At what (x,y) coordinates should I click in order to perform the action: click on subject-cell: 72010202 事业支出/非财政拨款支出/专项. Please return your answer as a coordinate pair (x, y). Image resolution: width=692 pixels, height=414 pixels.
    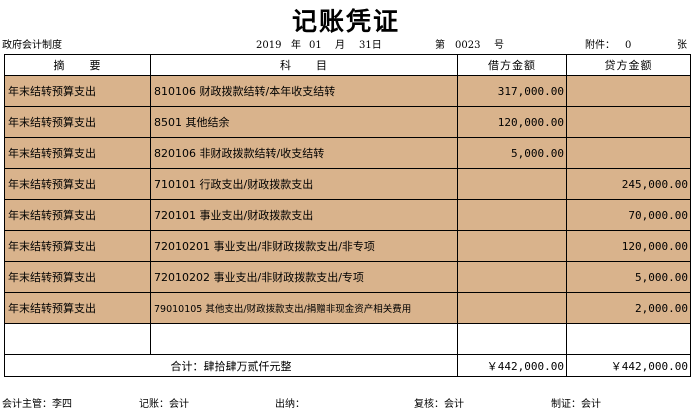
    Looking at the image, I should click on (304, 277).